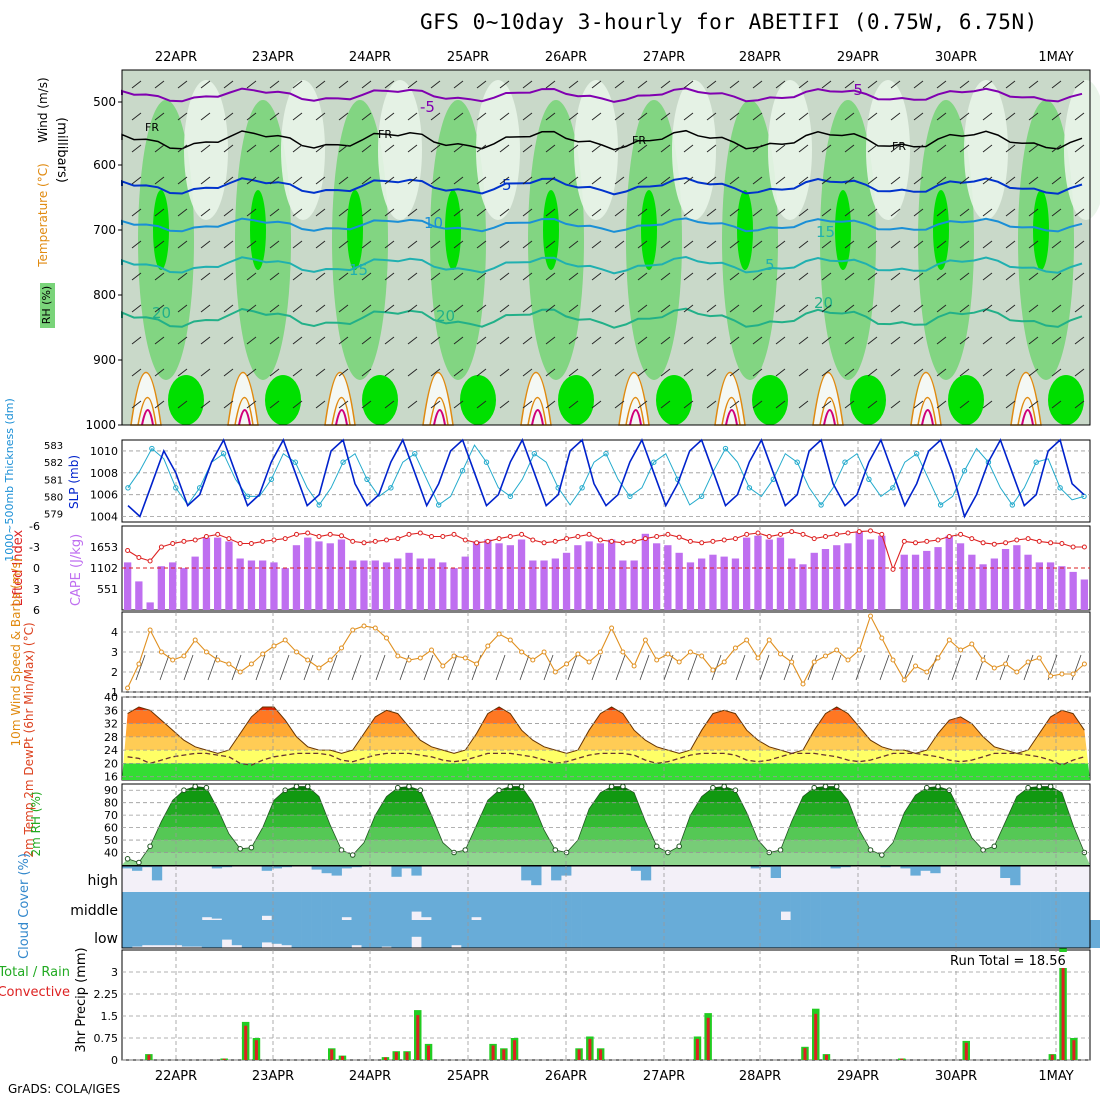  Describe the element at coordinates (114, 632) in the screenshot. I see `wind-tick-label: 4` at that location.